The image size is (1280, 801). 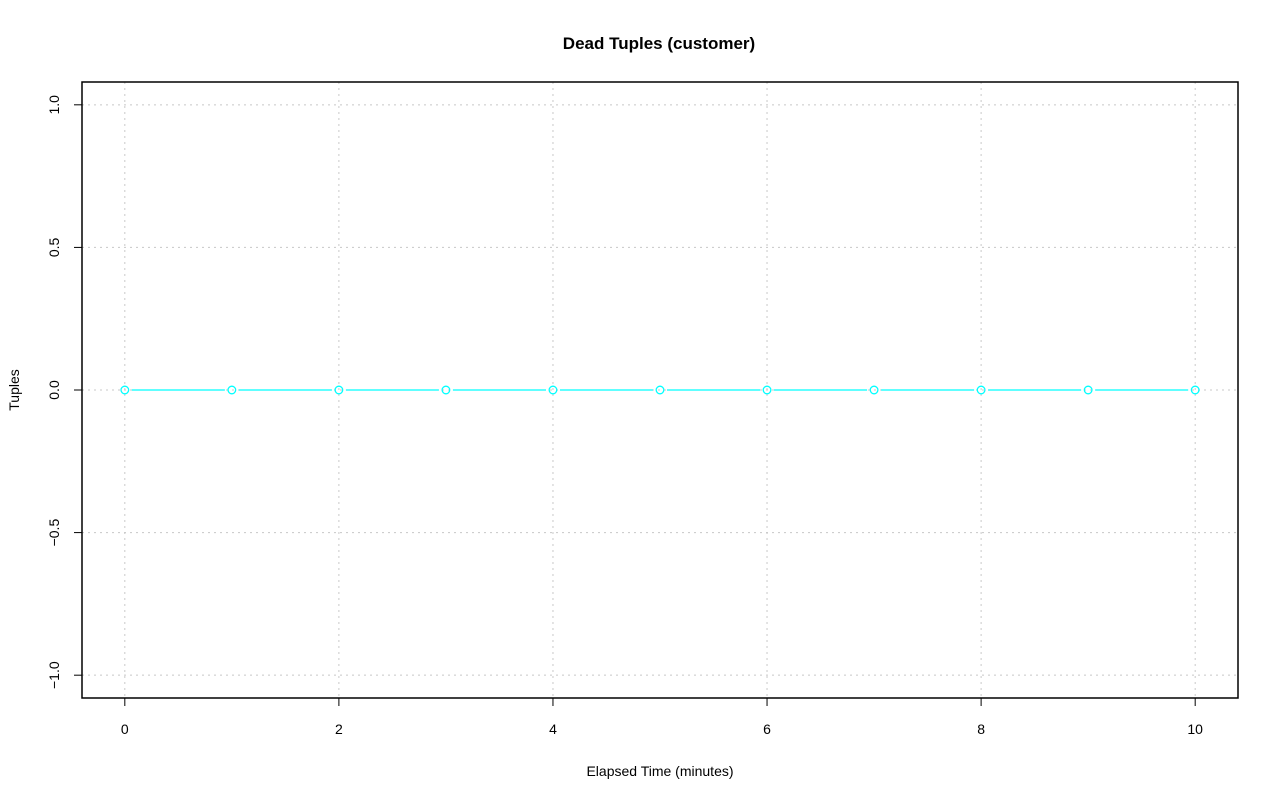 I want to click on x-tick-label: 4, so click(x=553, y=729).